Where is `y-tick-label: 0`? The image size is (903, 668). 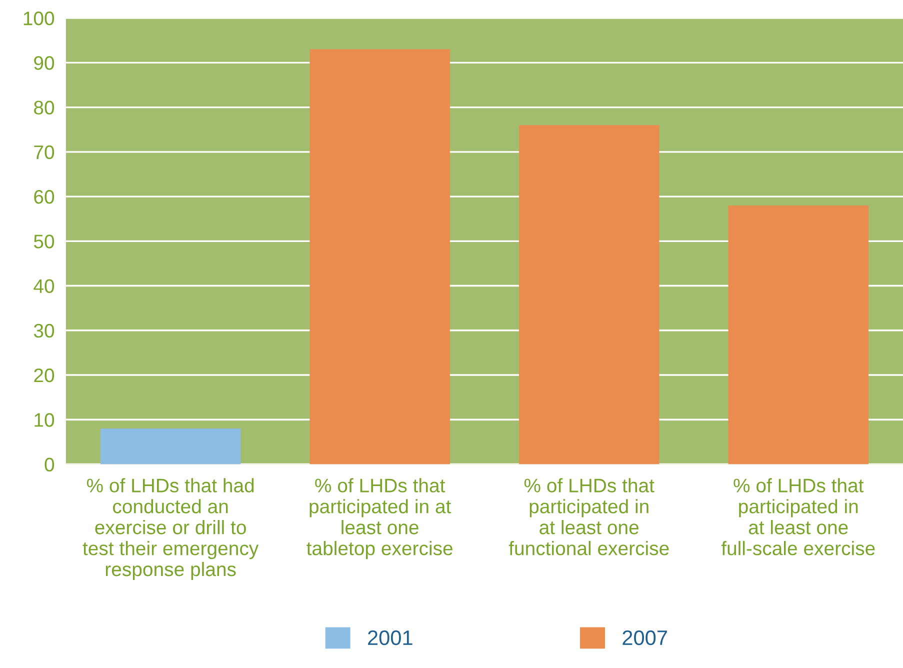 y-tick-label: 0 is located at coordinates (49, 465).